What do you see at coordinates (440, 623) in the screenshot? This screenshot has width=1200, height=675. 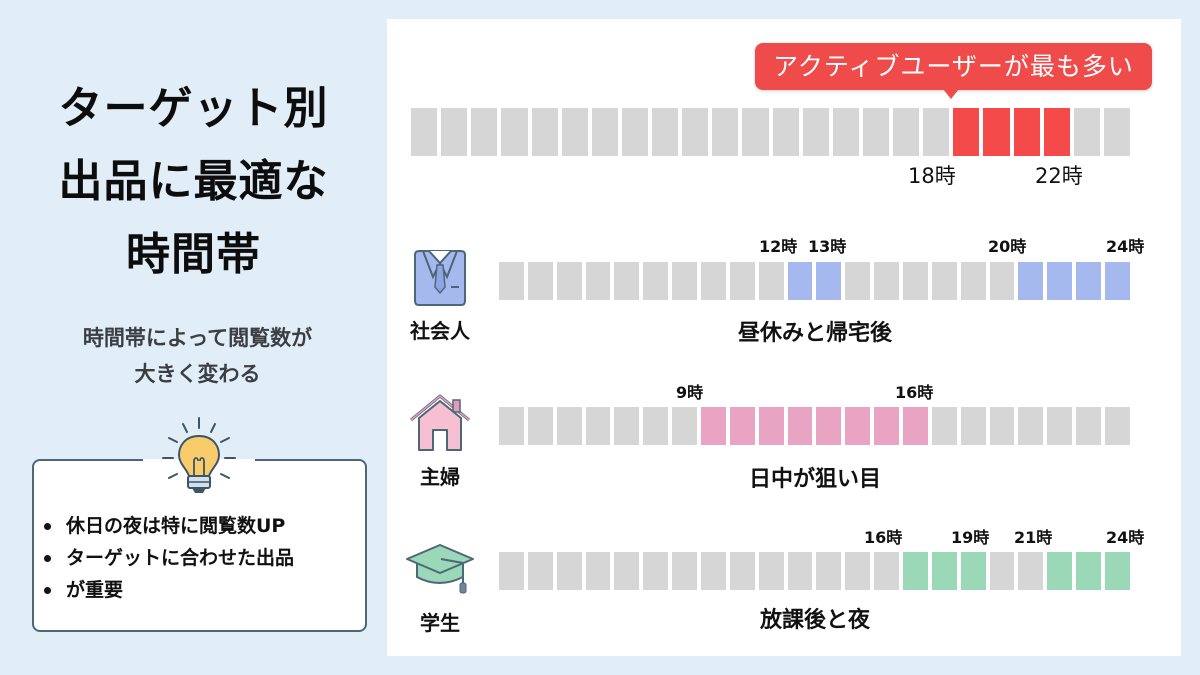 I see `segment-label-student: 学生` at bounding box center [440, 623].